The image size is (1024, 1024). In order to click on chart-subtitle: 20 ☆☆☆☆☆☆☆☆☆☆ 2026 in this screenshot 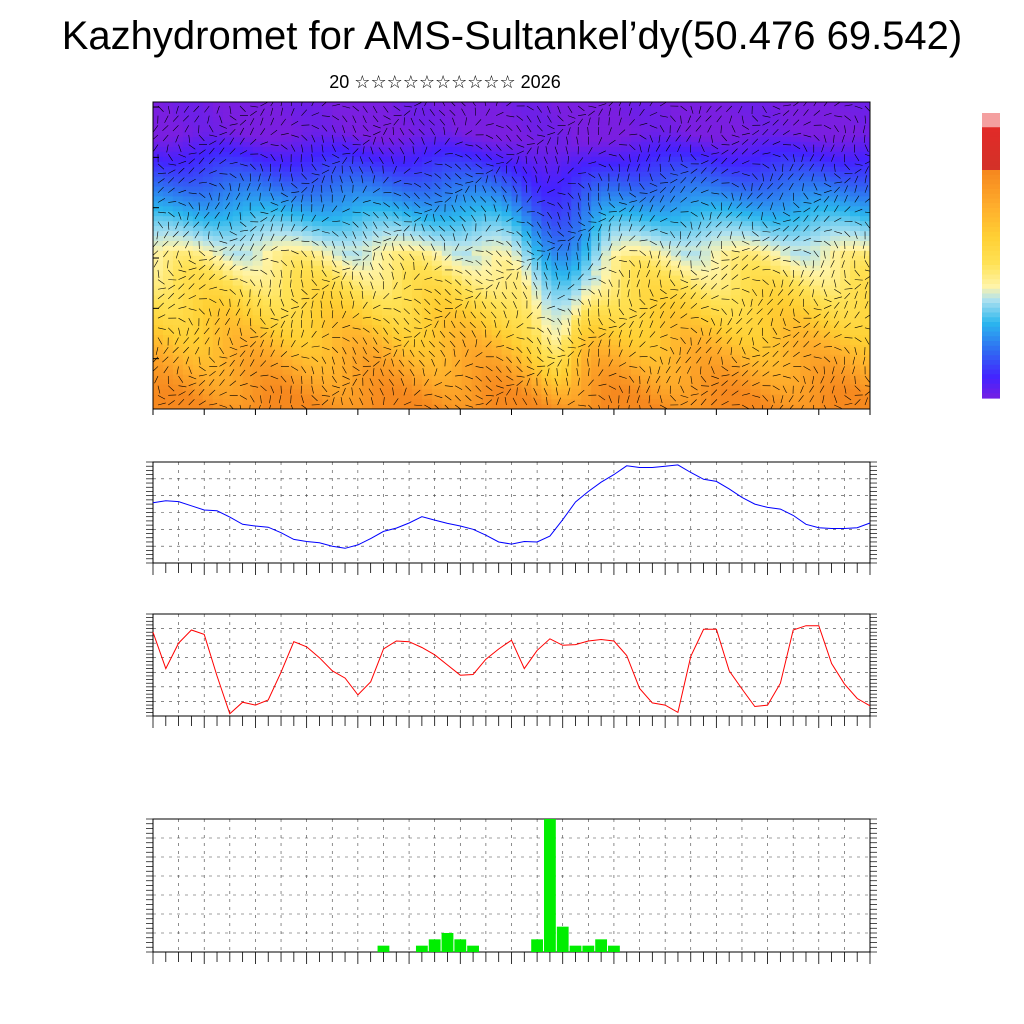, I will do `click(445, 82)`.